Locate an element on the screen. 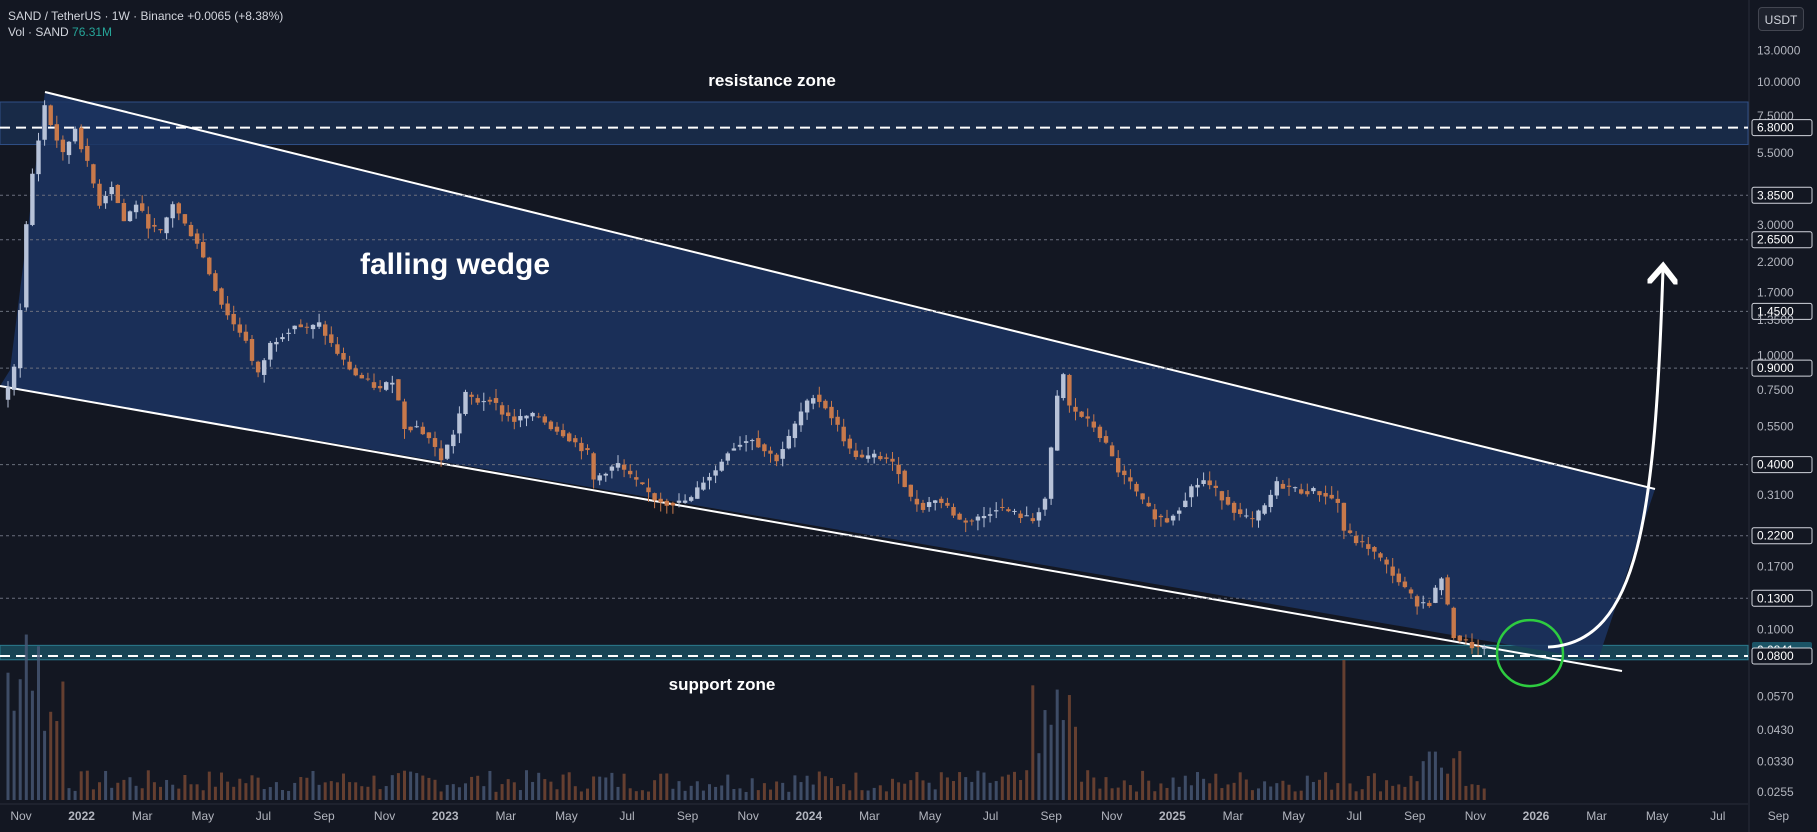 Image resolution: width=1817 pixels, height=832 pixels. price-axis-label: 0.3100 is located at coordinates (1775, 495).